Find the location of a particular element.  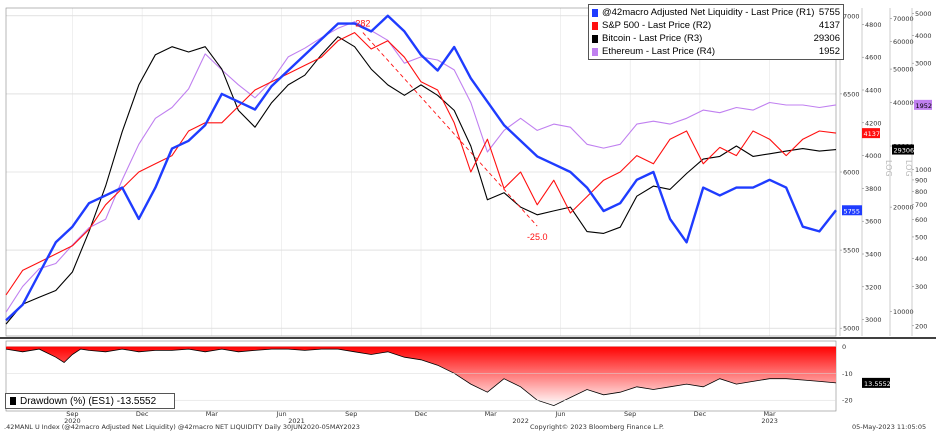

legend-value: 1952 is located at coordinates (829, 51).